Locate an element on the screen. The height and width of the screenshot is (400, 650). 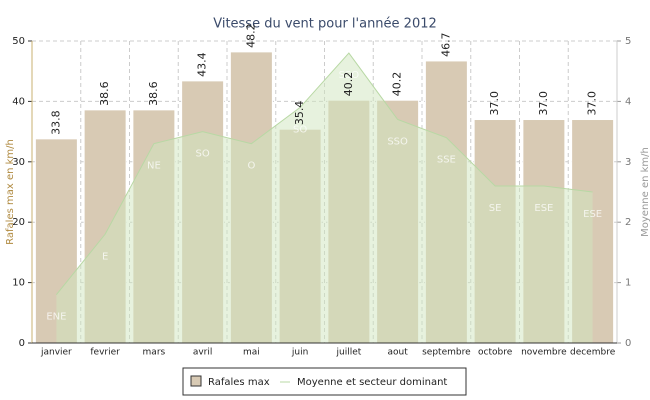
point-label: SE is located at coordinates (495, 208).